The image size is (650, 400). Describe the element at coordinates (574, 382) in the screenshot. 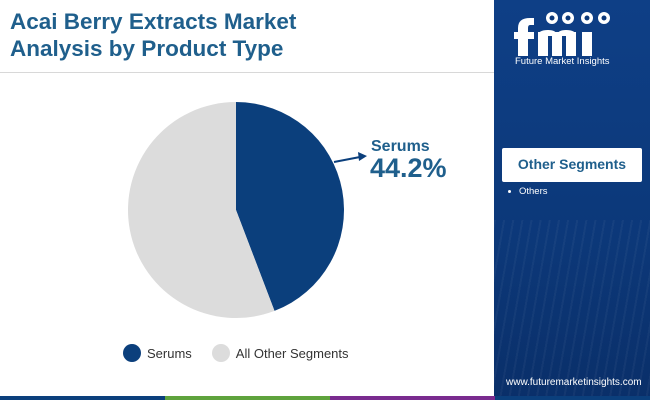

I see `website-link: www.futuremarketinsights.com` at that location.